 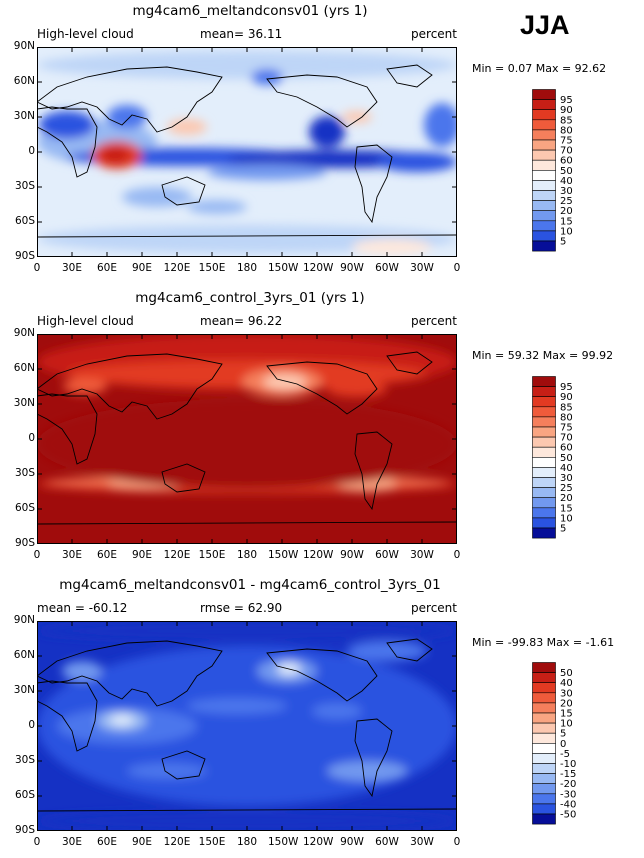 I want to click on colorbar-label: 5, so click(x=563, y=734).